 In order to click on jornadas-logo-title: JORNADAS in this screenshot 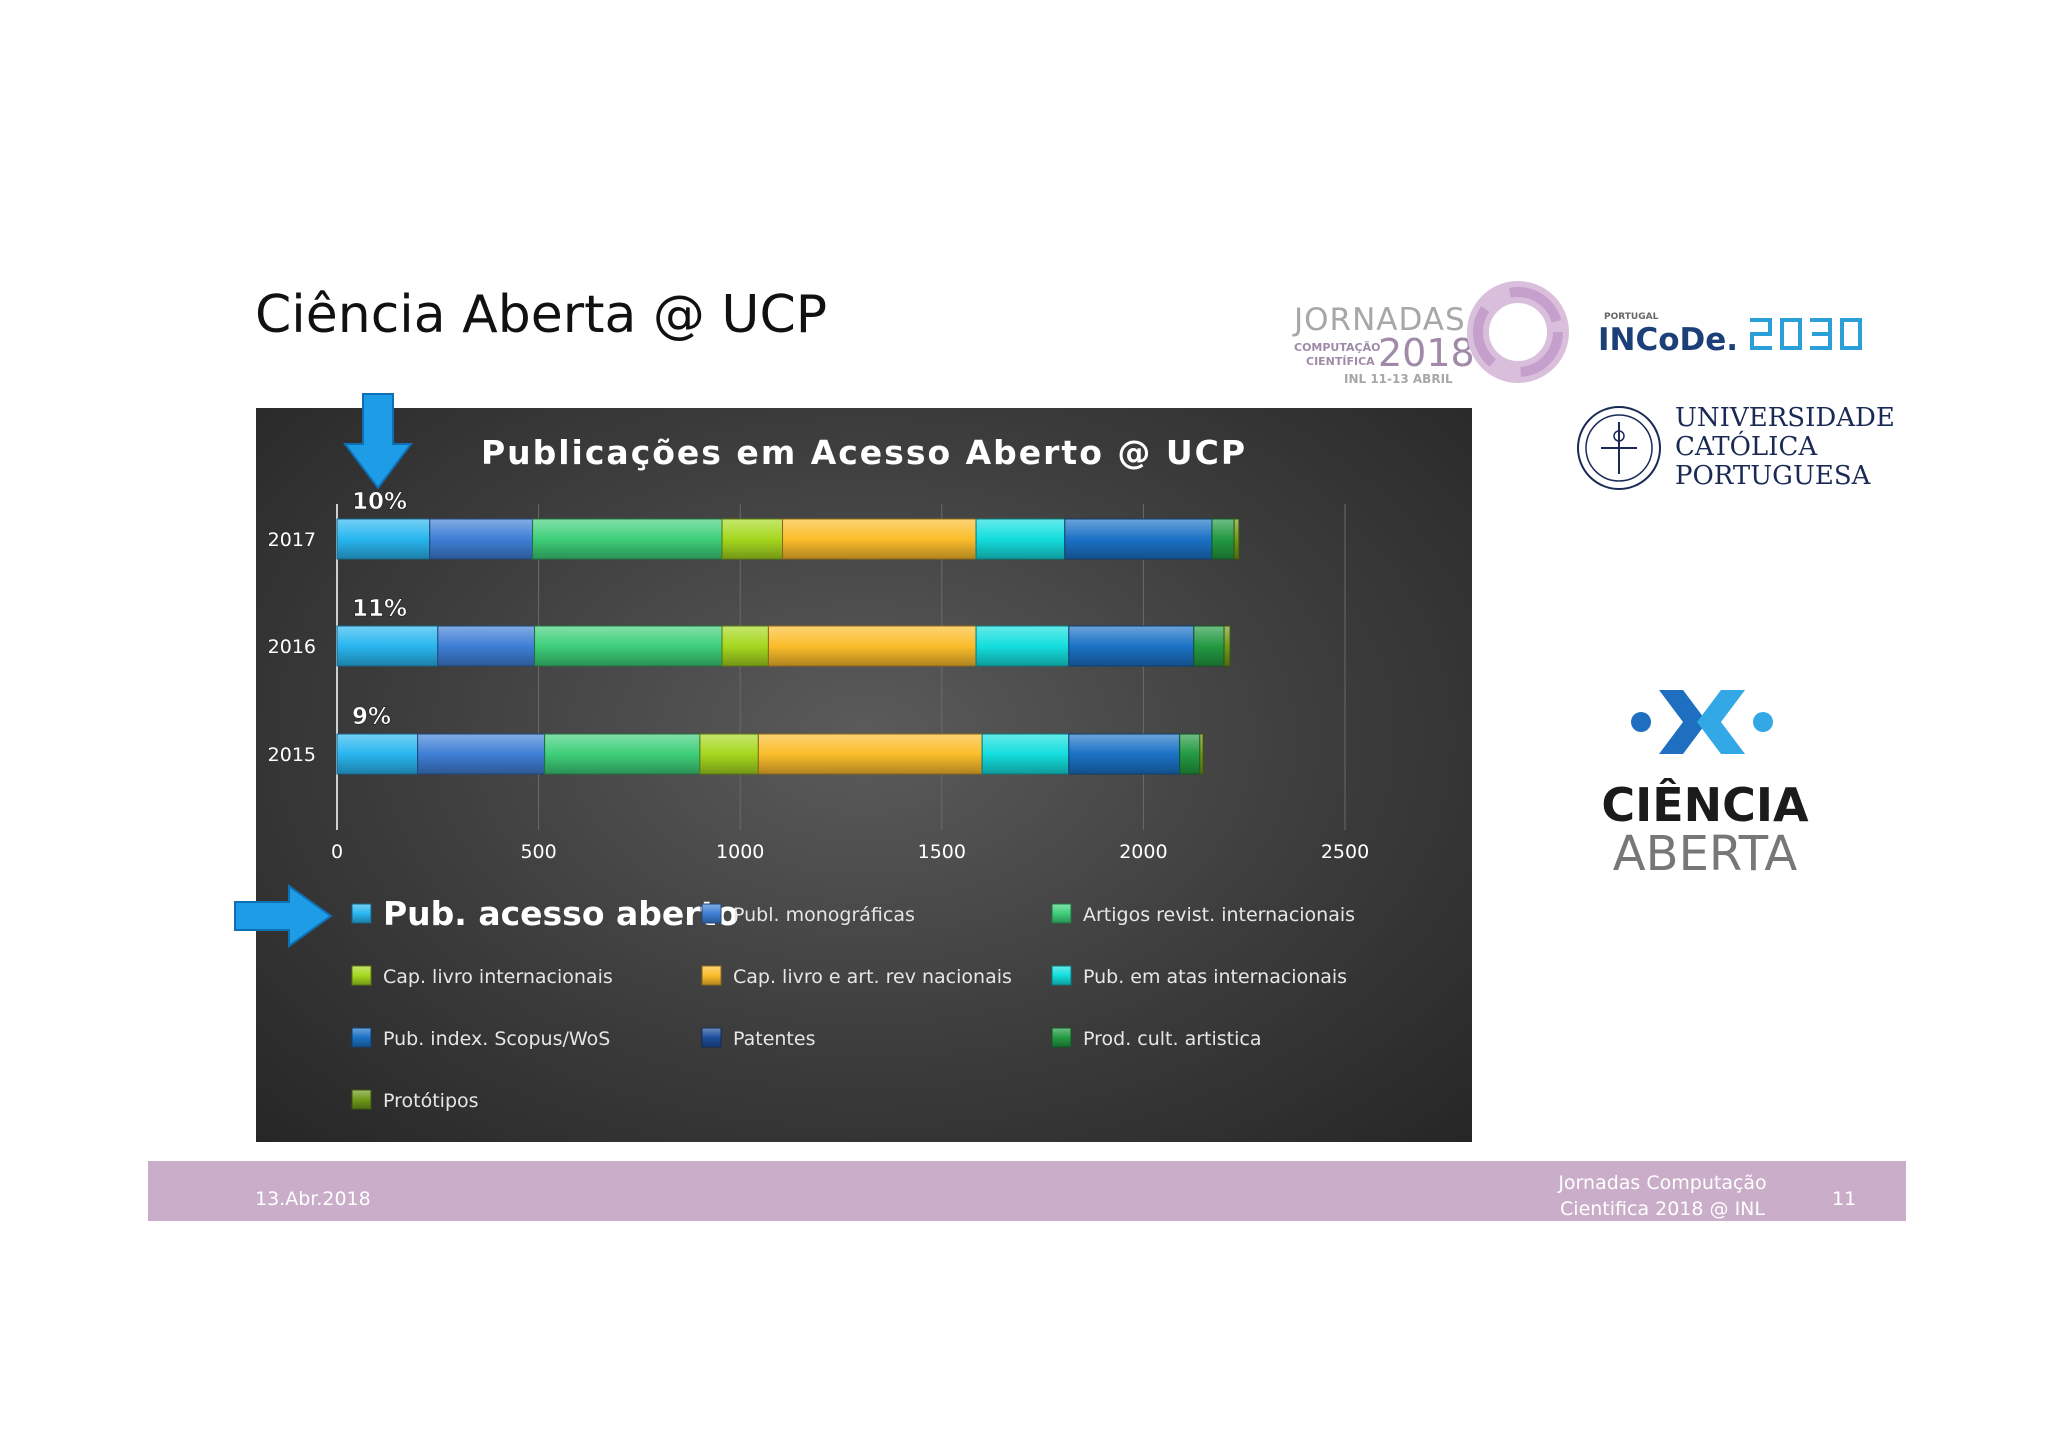, I will do `click(1380, 320)`.